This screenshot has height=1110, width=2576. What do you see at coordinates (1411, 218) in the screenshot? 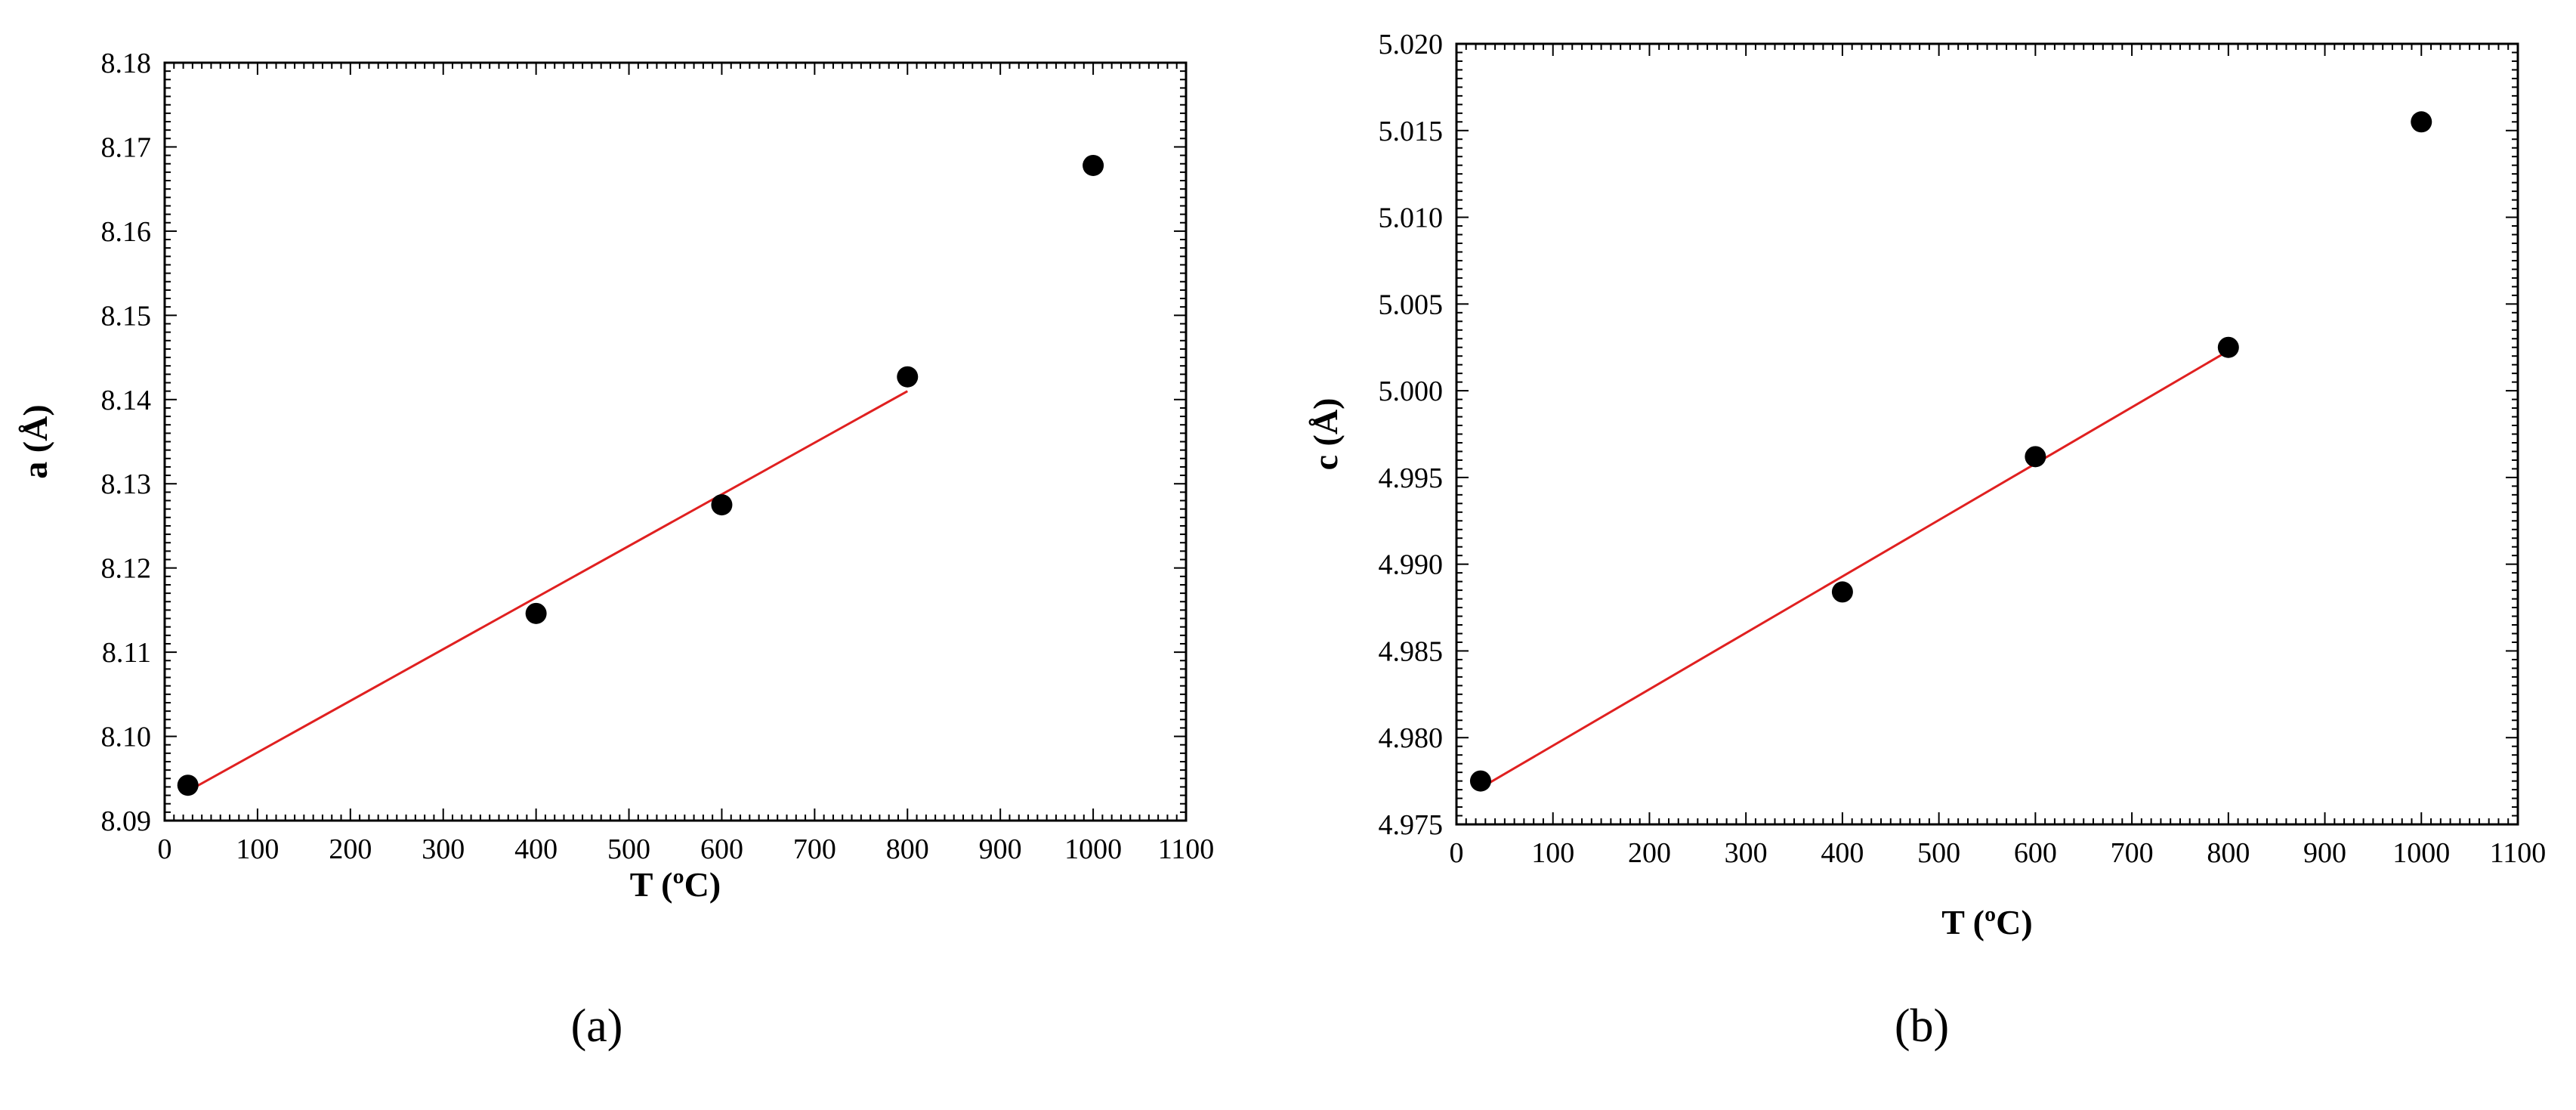
I see `y-tick-label: 5.010` at bounding box center [1411, 218].